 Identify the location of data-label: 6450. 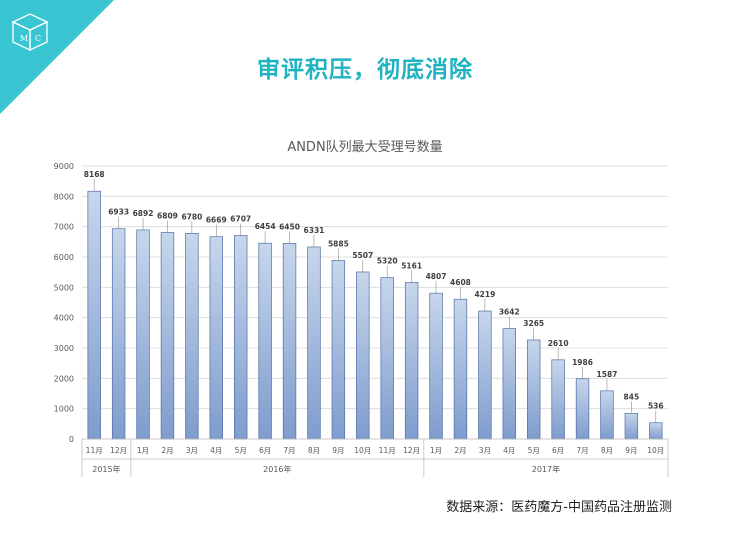
(289, 226).